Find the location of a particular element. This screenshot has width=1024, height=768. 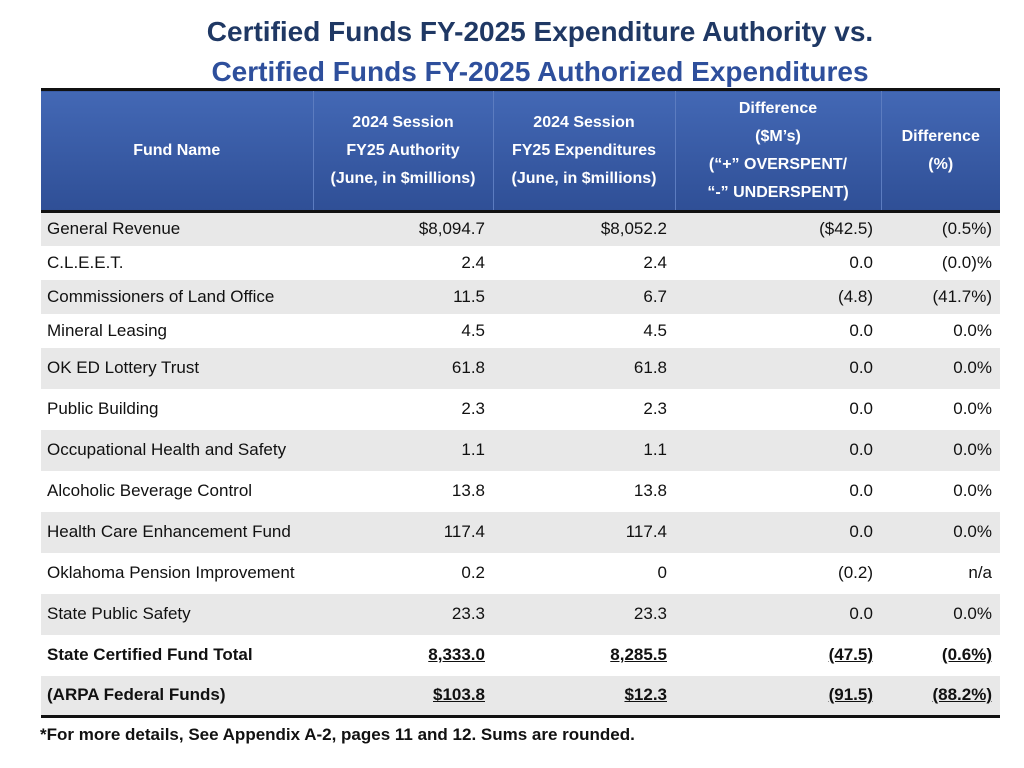

authority-cell: 4.5 is located at coordinates (403, 330).